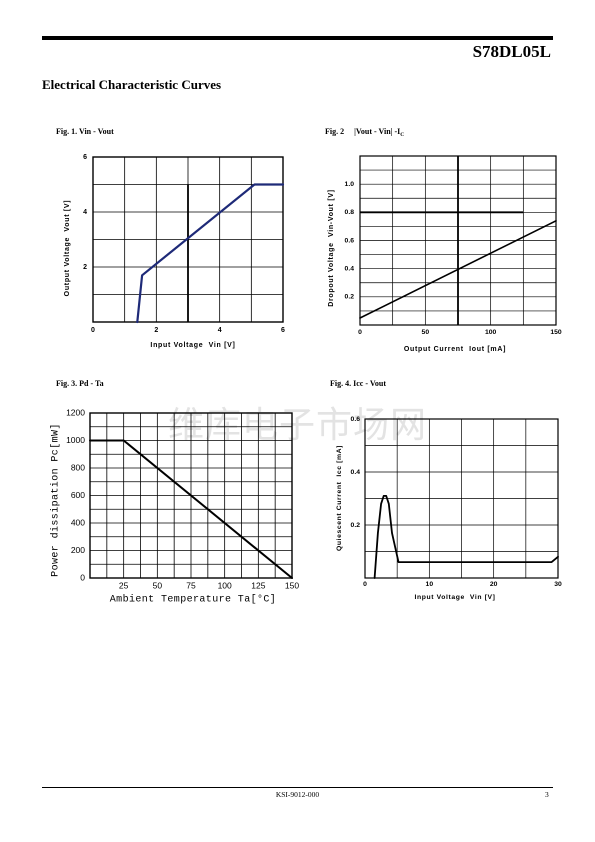 The image size is (595, 842). What do you see at coordinates (220, 330) in the screenshot?
I see `x-tick-label: 4` at bounding box center [220, 330].